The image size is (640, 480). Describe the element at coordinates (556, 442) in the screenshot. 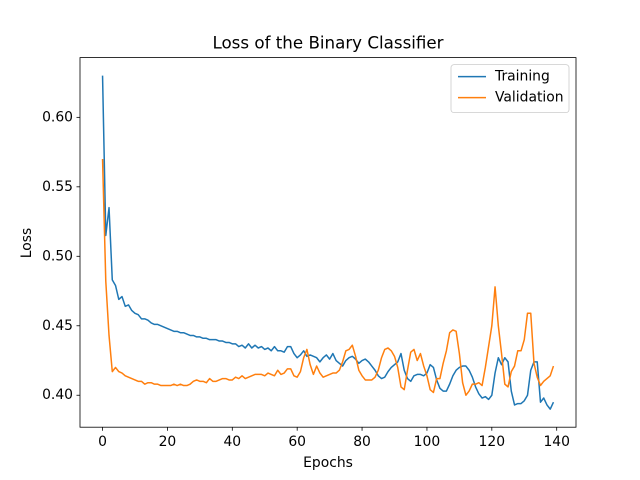

I see `x-tick-label: 140` at that location.